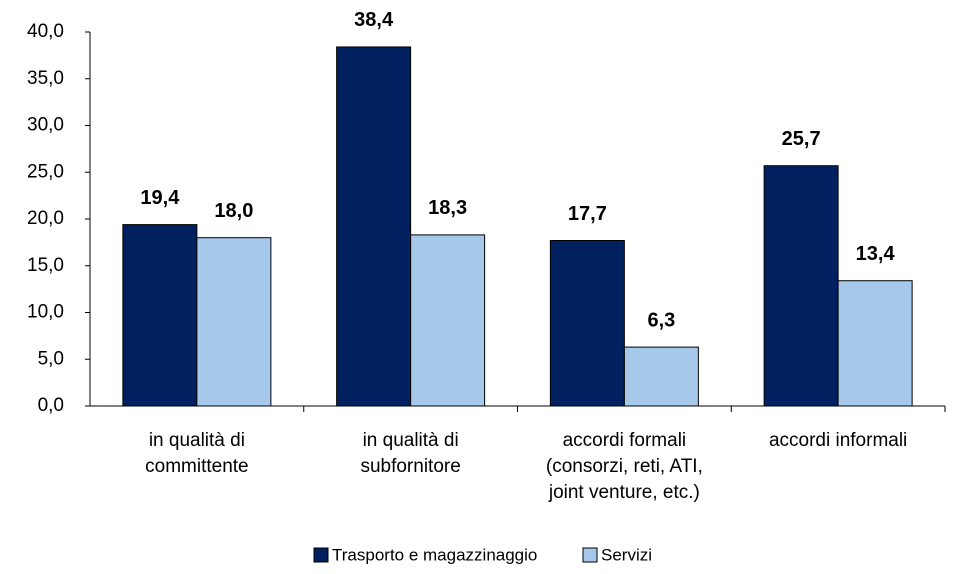 This screenshot has height=574, width=953. Describe the element at coordinates (626, 554) in the screenshot. I see `legend-label: Servizi` at that location.